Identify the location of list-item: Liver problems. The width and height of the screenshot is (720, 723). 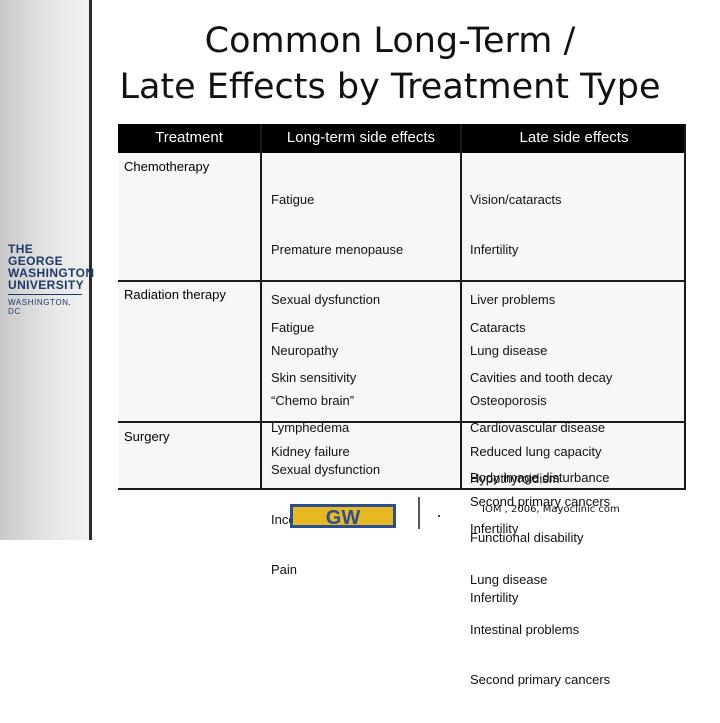
(513, 300).